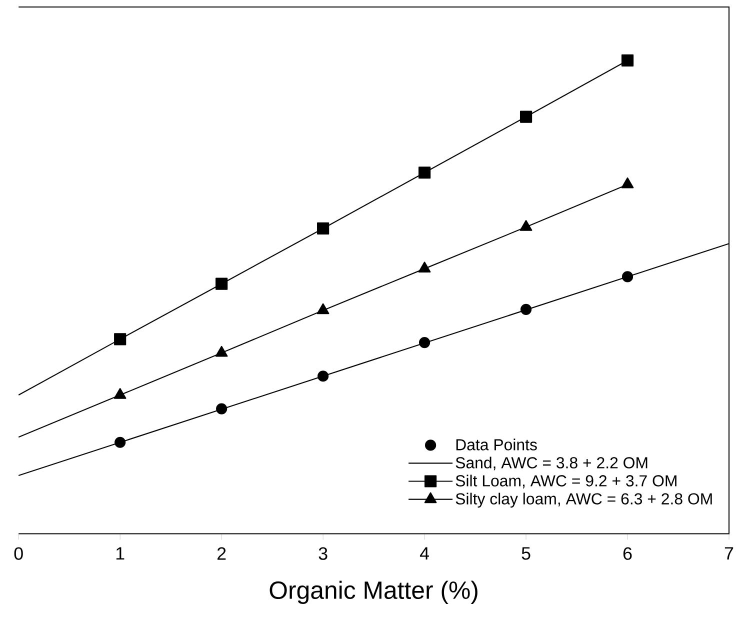 This screenshot has height=639, width=752. I want to click on legend-label: Sand, AWC = 3.8 + 2.2 OM, so click(552, 463).